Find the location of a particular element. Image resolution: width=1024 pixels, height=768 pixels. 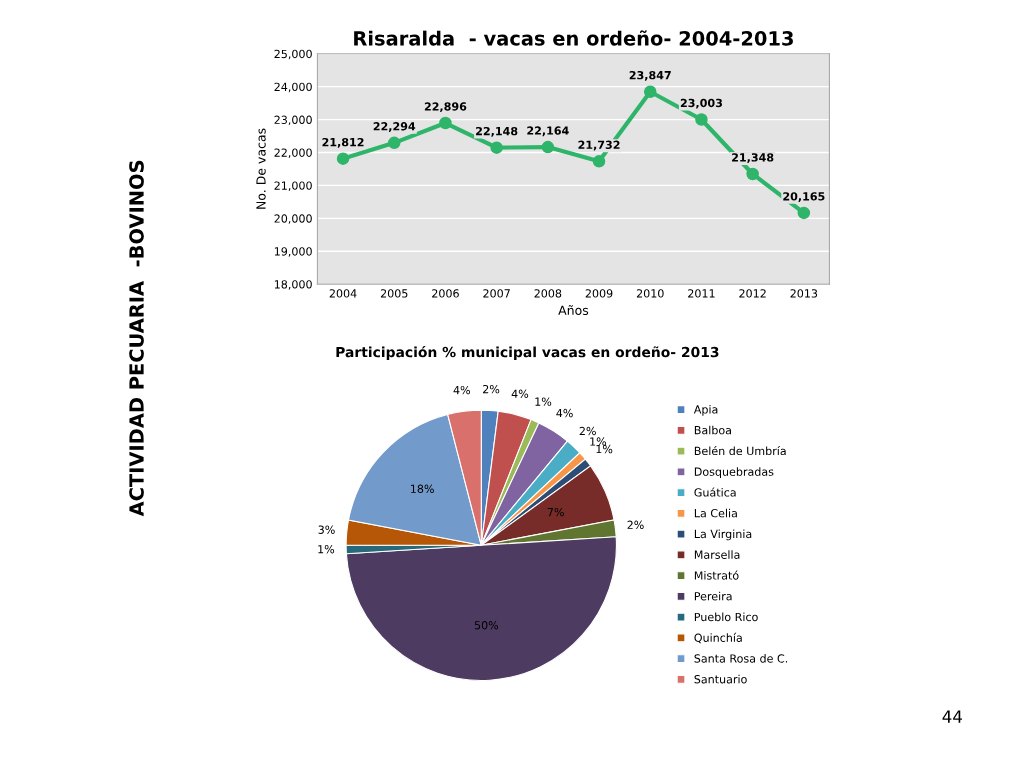

y-tick-label: 23,000 is located at coordinates (293, 120).